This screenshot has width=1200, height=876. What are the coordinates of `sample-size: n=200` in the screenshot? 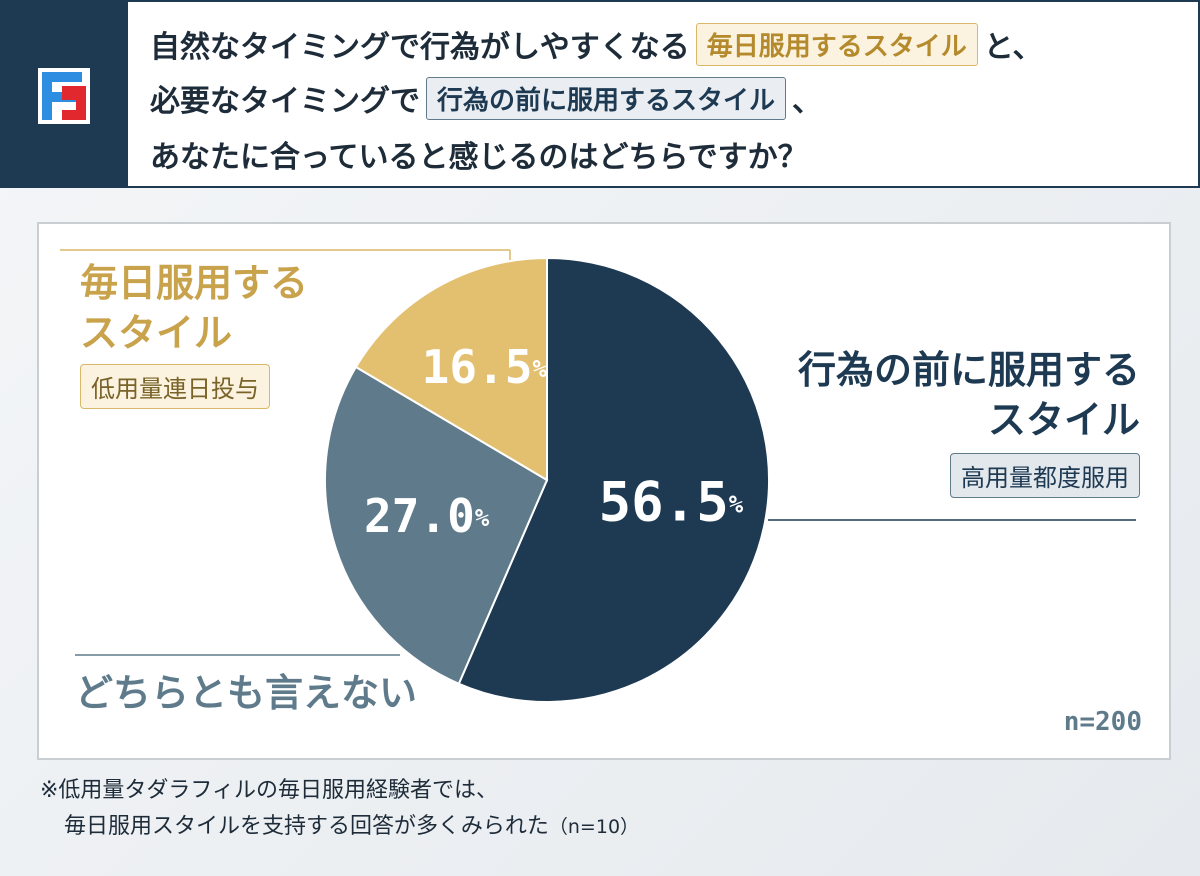 It's located at (1103, 722).